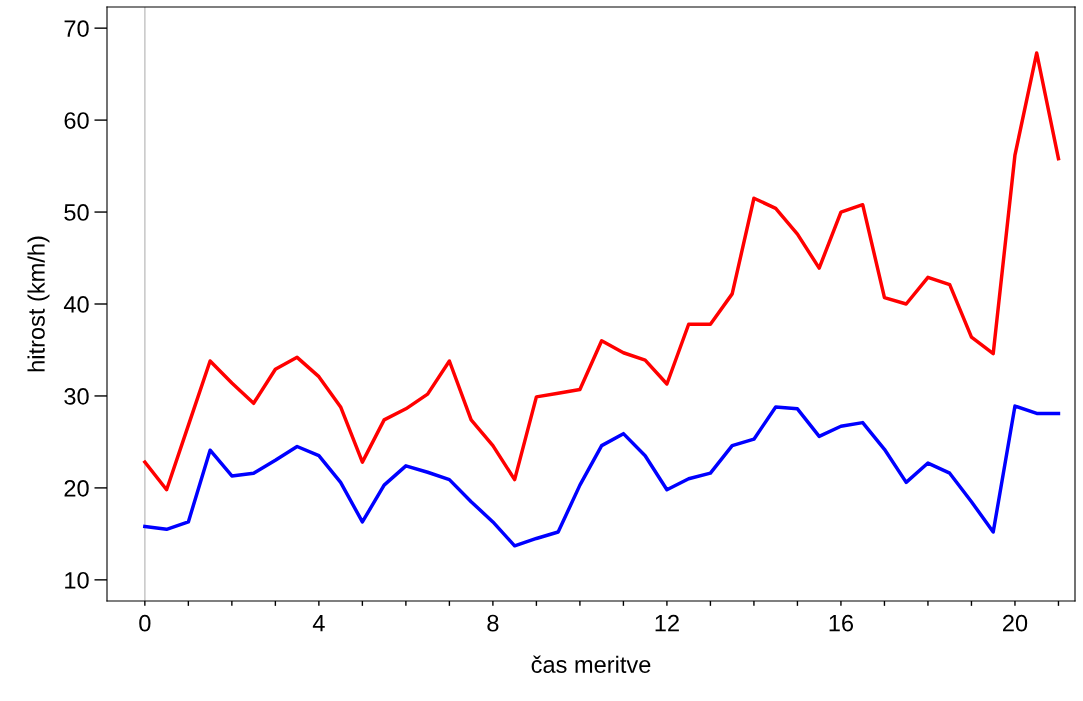 The height and width of the screenshot is (701, 1083). What do you see at coordinates (76, 304) in the screenshot?
I see `y-tick-label: 40` at bounding box center [76, 304].